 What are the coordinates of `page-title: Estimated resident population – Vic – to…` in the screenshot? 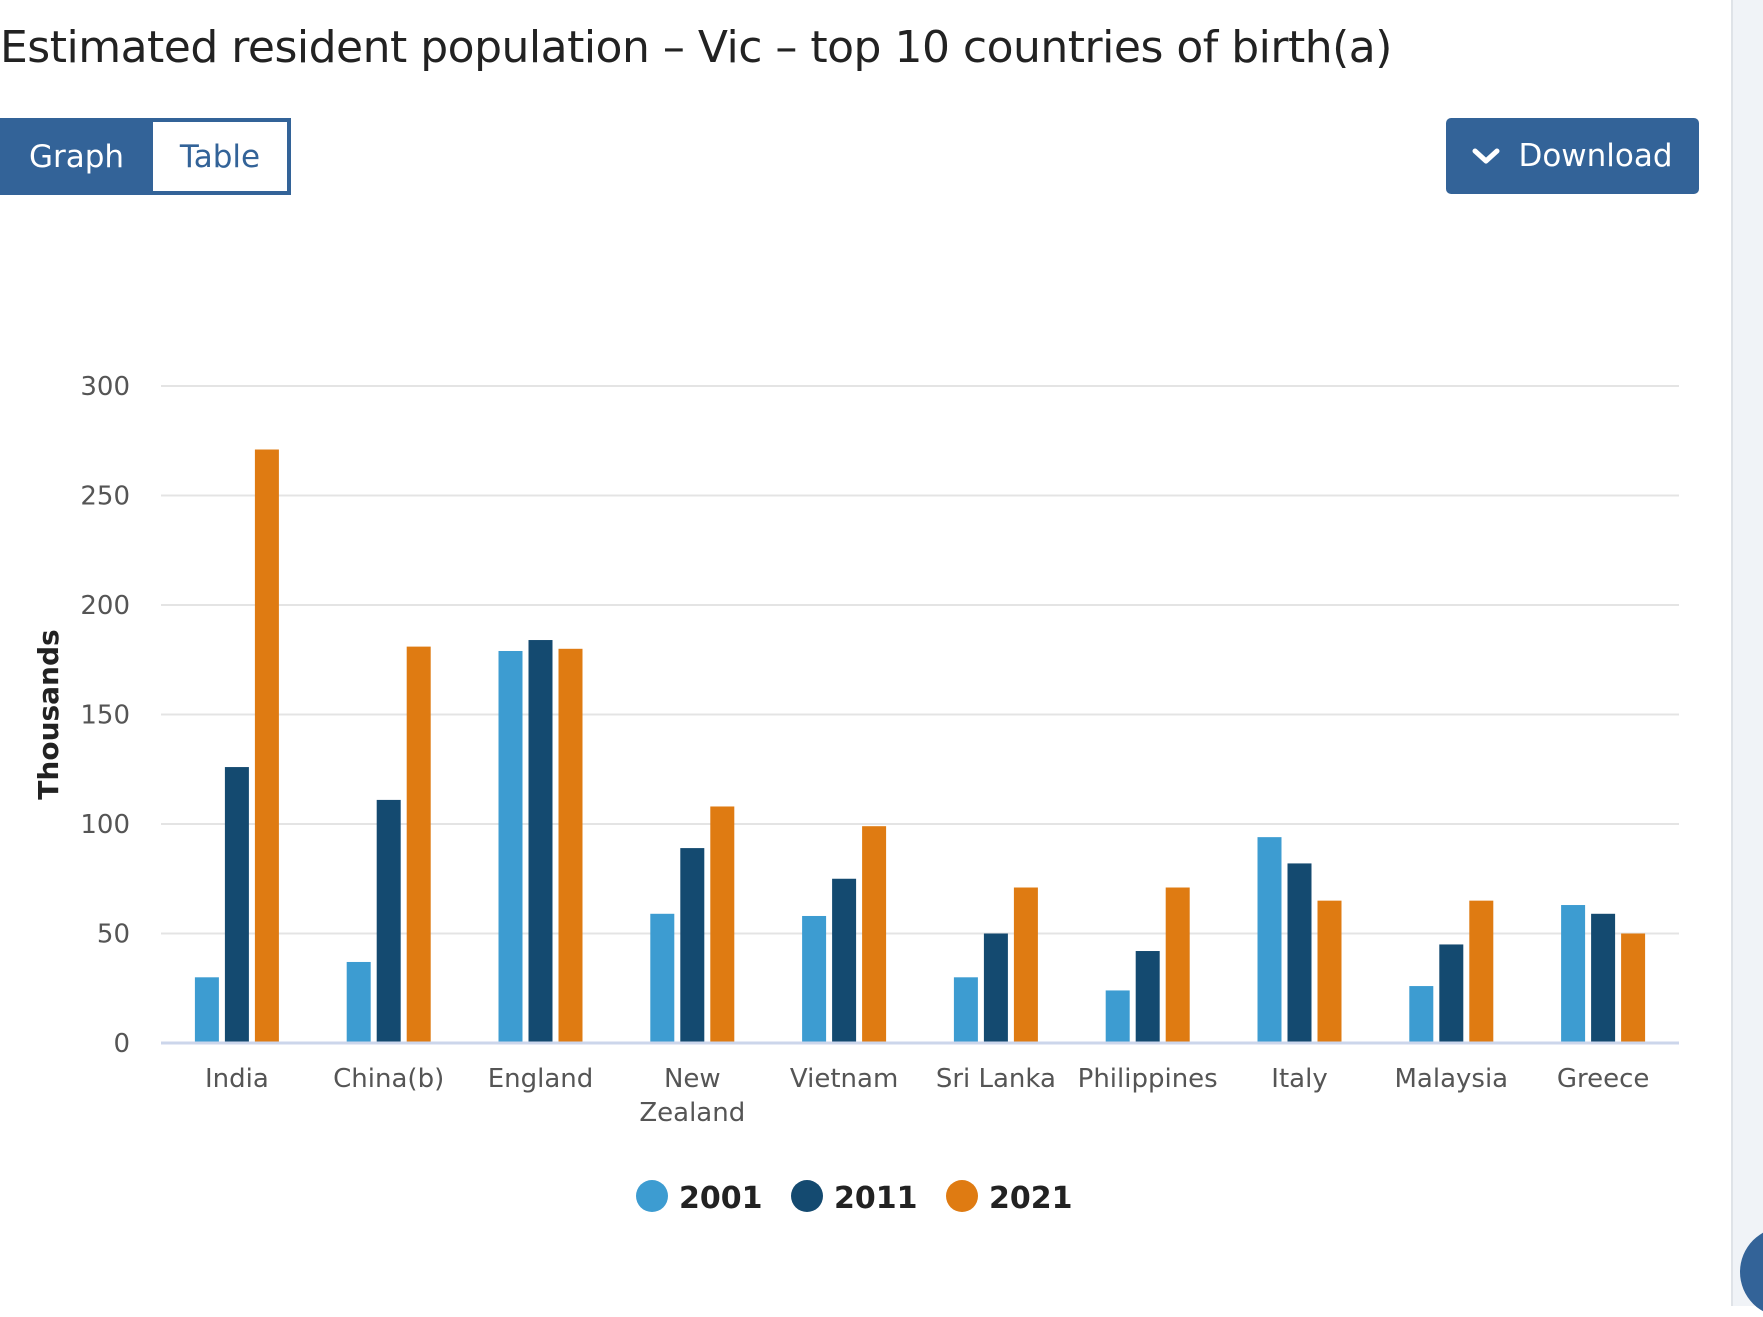 It's located at (696, 47).